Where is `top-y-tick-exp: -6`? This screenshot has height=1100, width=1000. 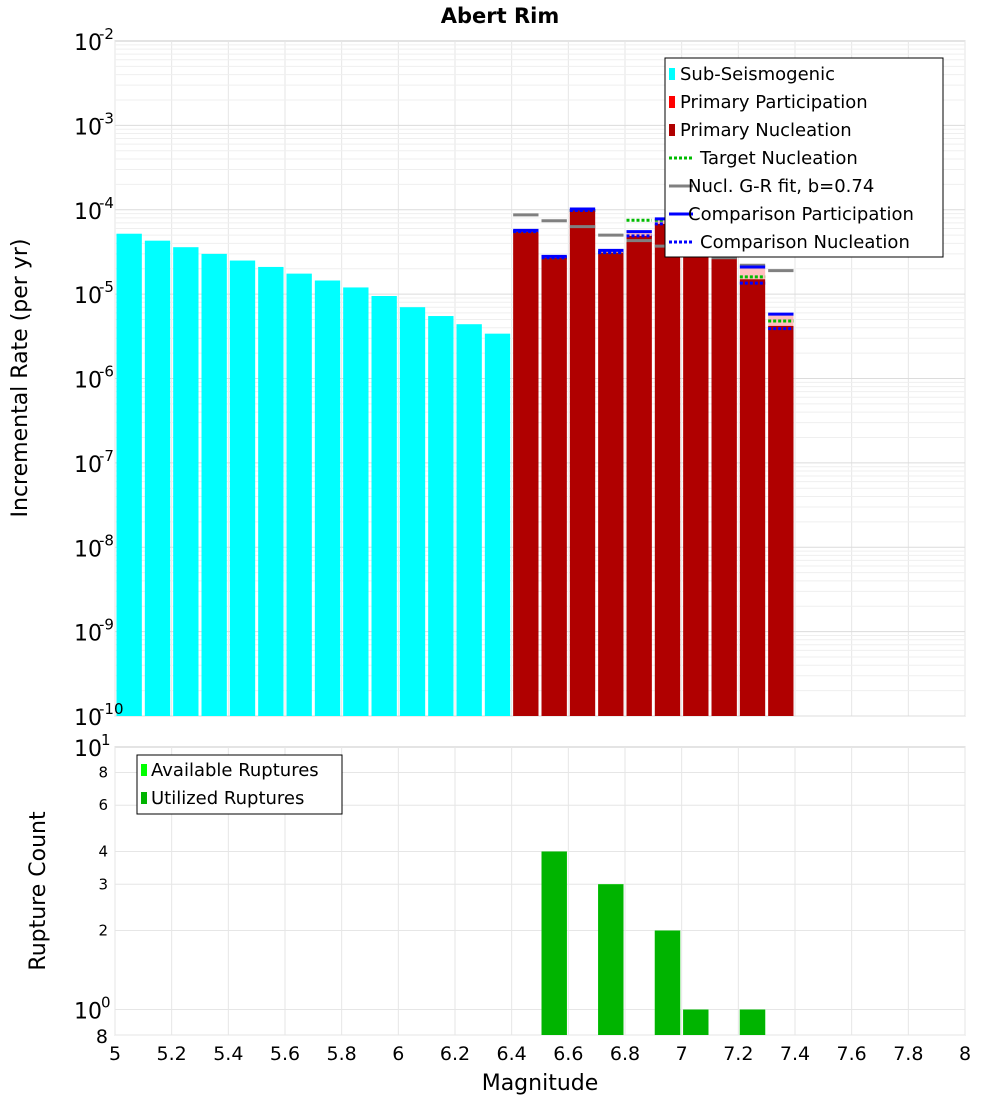
top-y-tick-exp: -6 is located at coordinates (106, 372).